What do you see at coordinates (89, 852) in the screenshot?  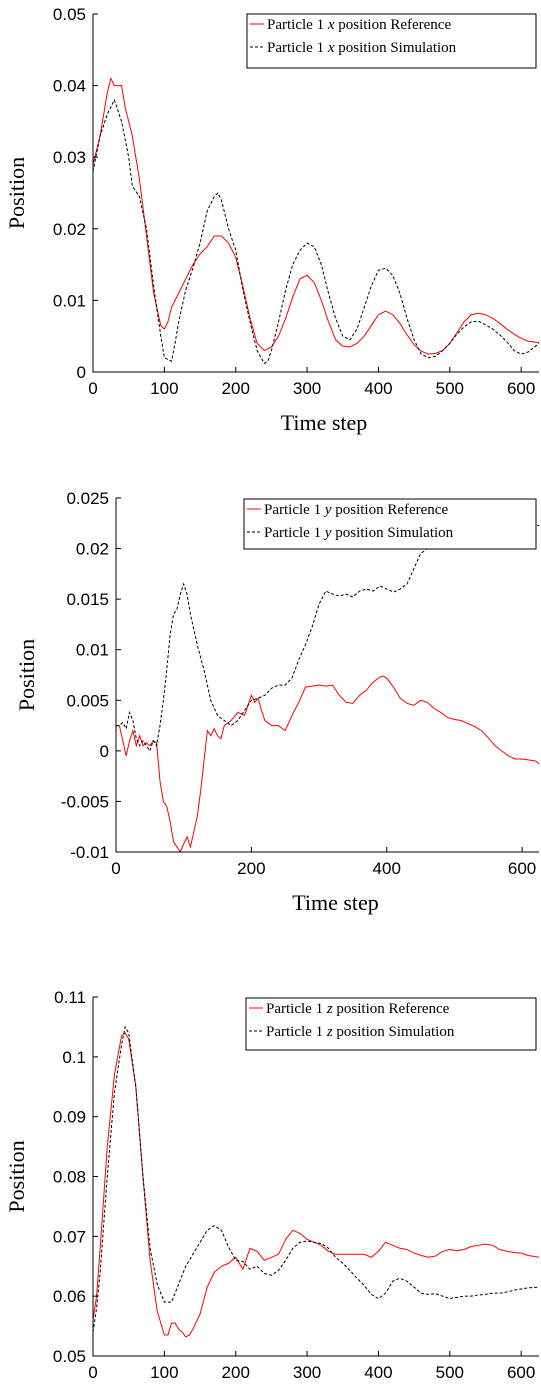 I see `y-tick-label: -0.01` at bounding box center [89, 852].